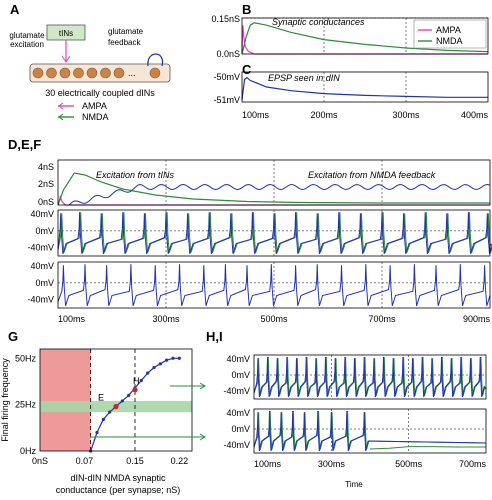  I want to click on i-rest-trace, so click(427, 448).